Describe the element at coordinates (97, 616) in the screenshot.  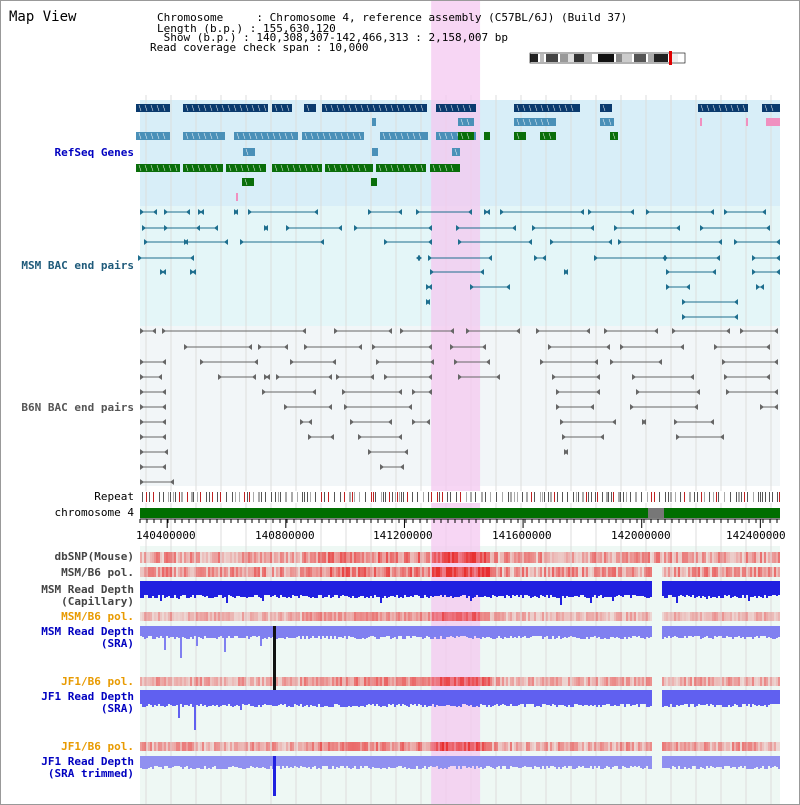
I see `msm-b6-pol-2-label: MSM/B6 pol.` at that location.